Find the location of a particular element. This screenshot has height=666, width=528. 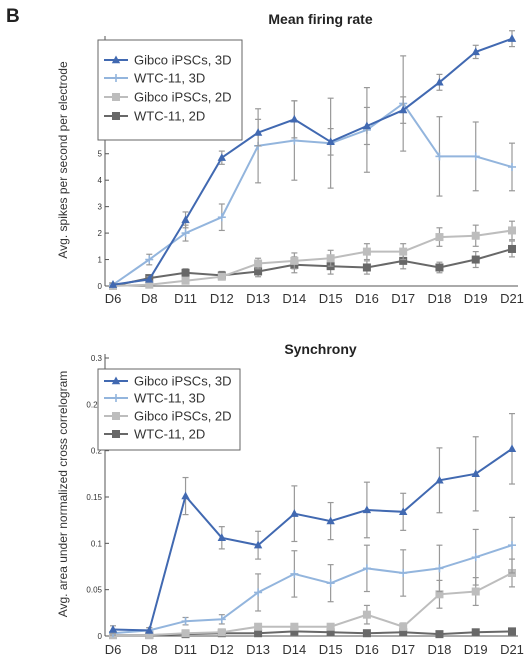

y-tick-label: 0.1 is located at coordinates (97, 543).